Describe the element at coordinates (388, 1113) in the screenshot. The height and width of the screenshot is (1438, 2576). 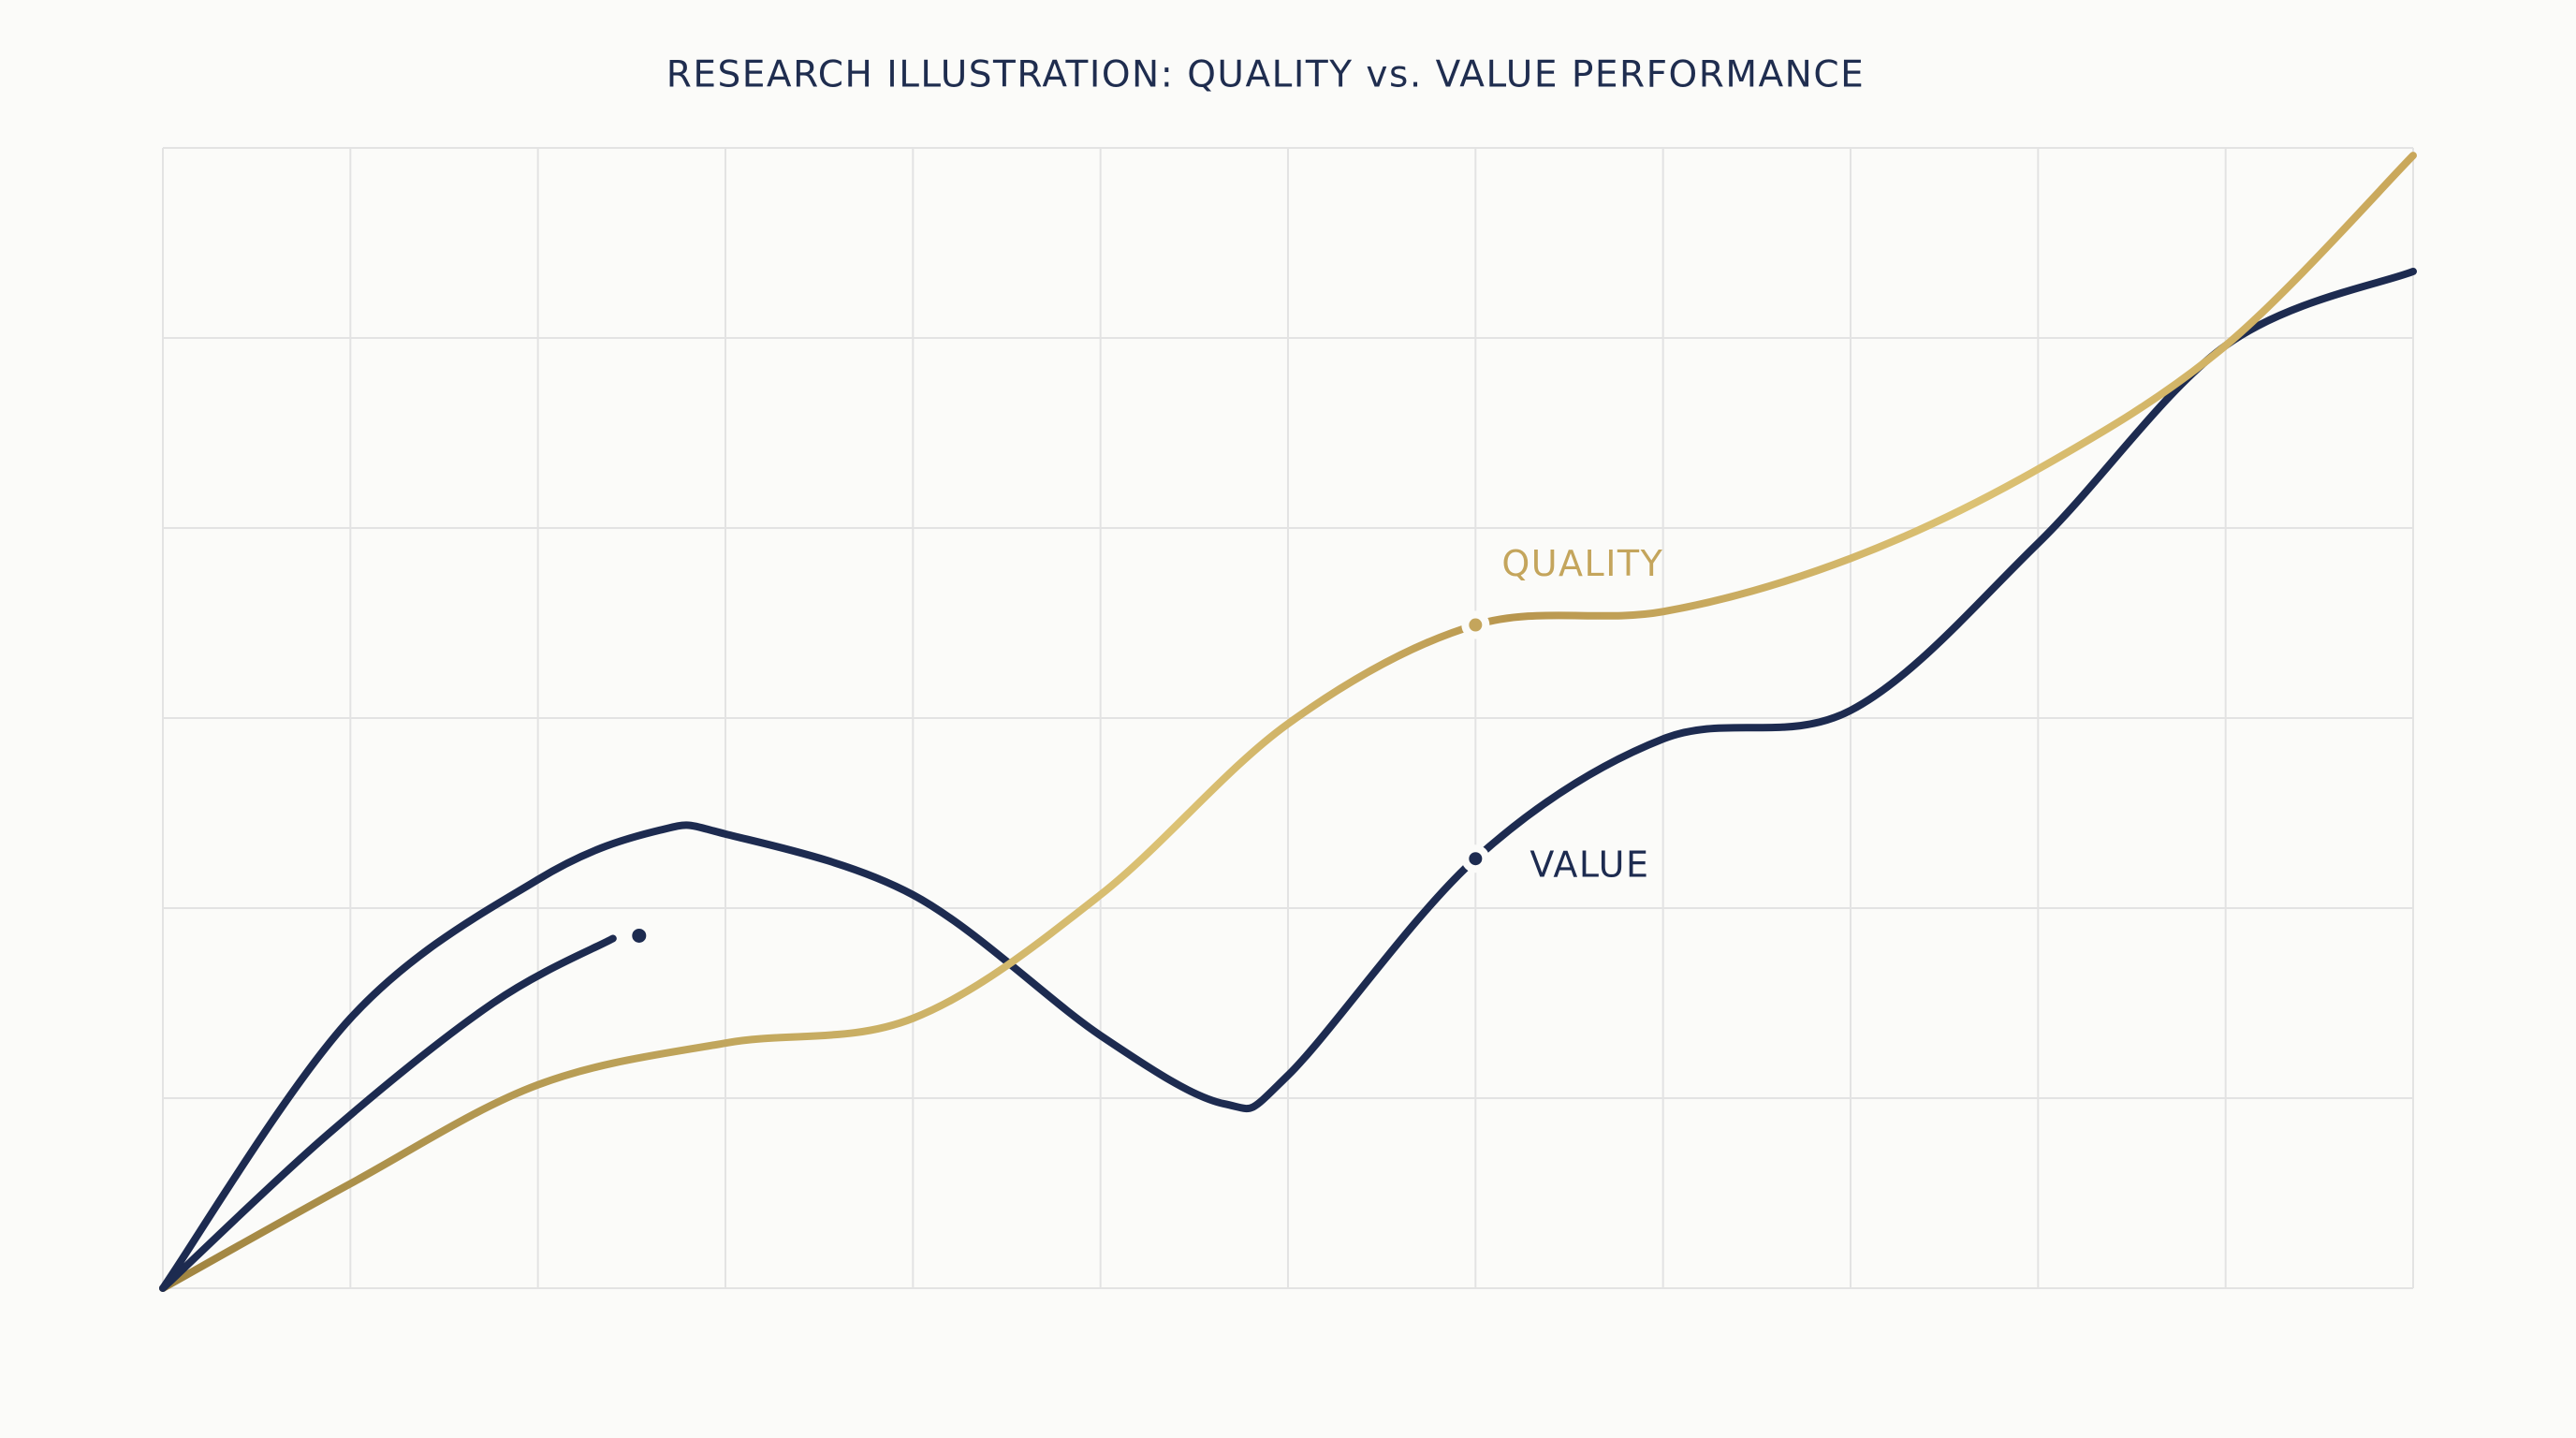
I see `series-line` at that location.